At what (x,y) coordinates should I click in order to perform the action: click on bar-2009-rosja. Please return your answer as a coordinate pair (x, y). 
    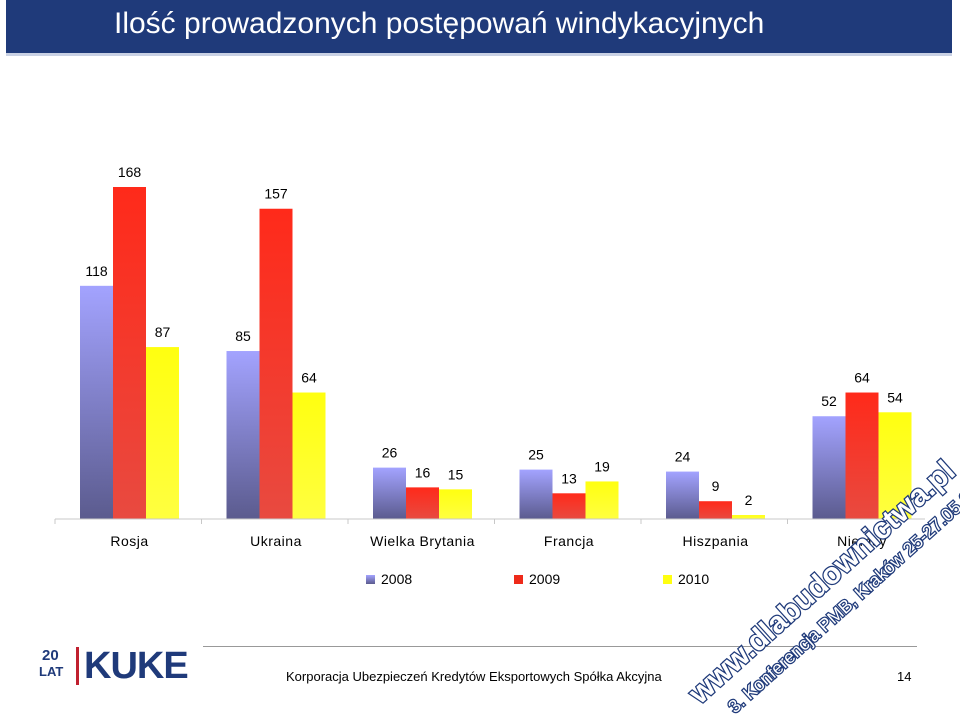
    Looking at the image, I should click on (129, 353).